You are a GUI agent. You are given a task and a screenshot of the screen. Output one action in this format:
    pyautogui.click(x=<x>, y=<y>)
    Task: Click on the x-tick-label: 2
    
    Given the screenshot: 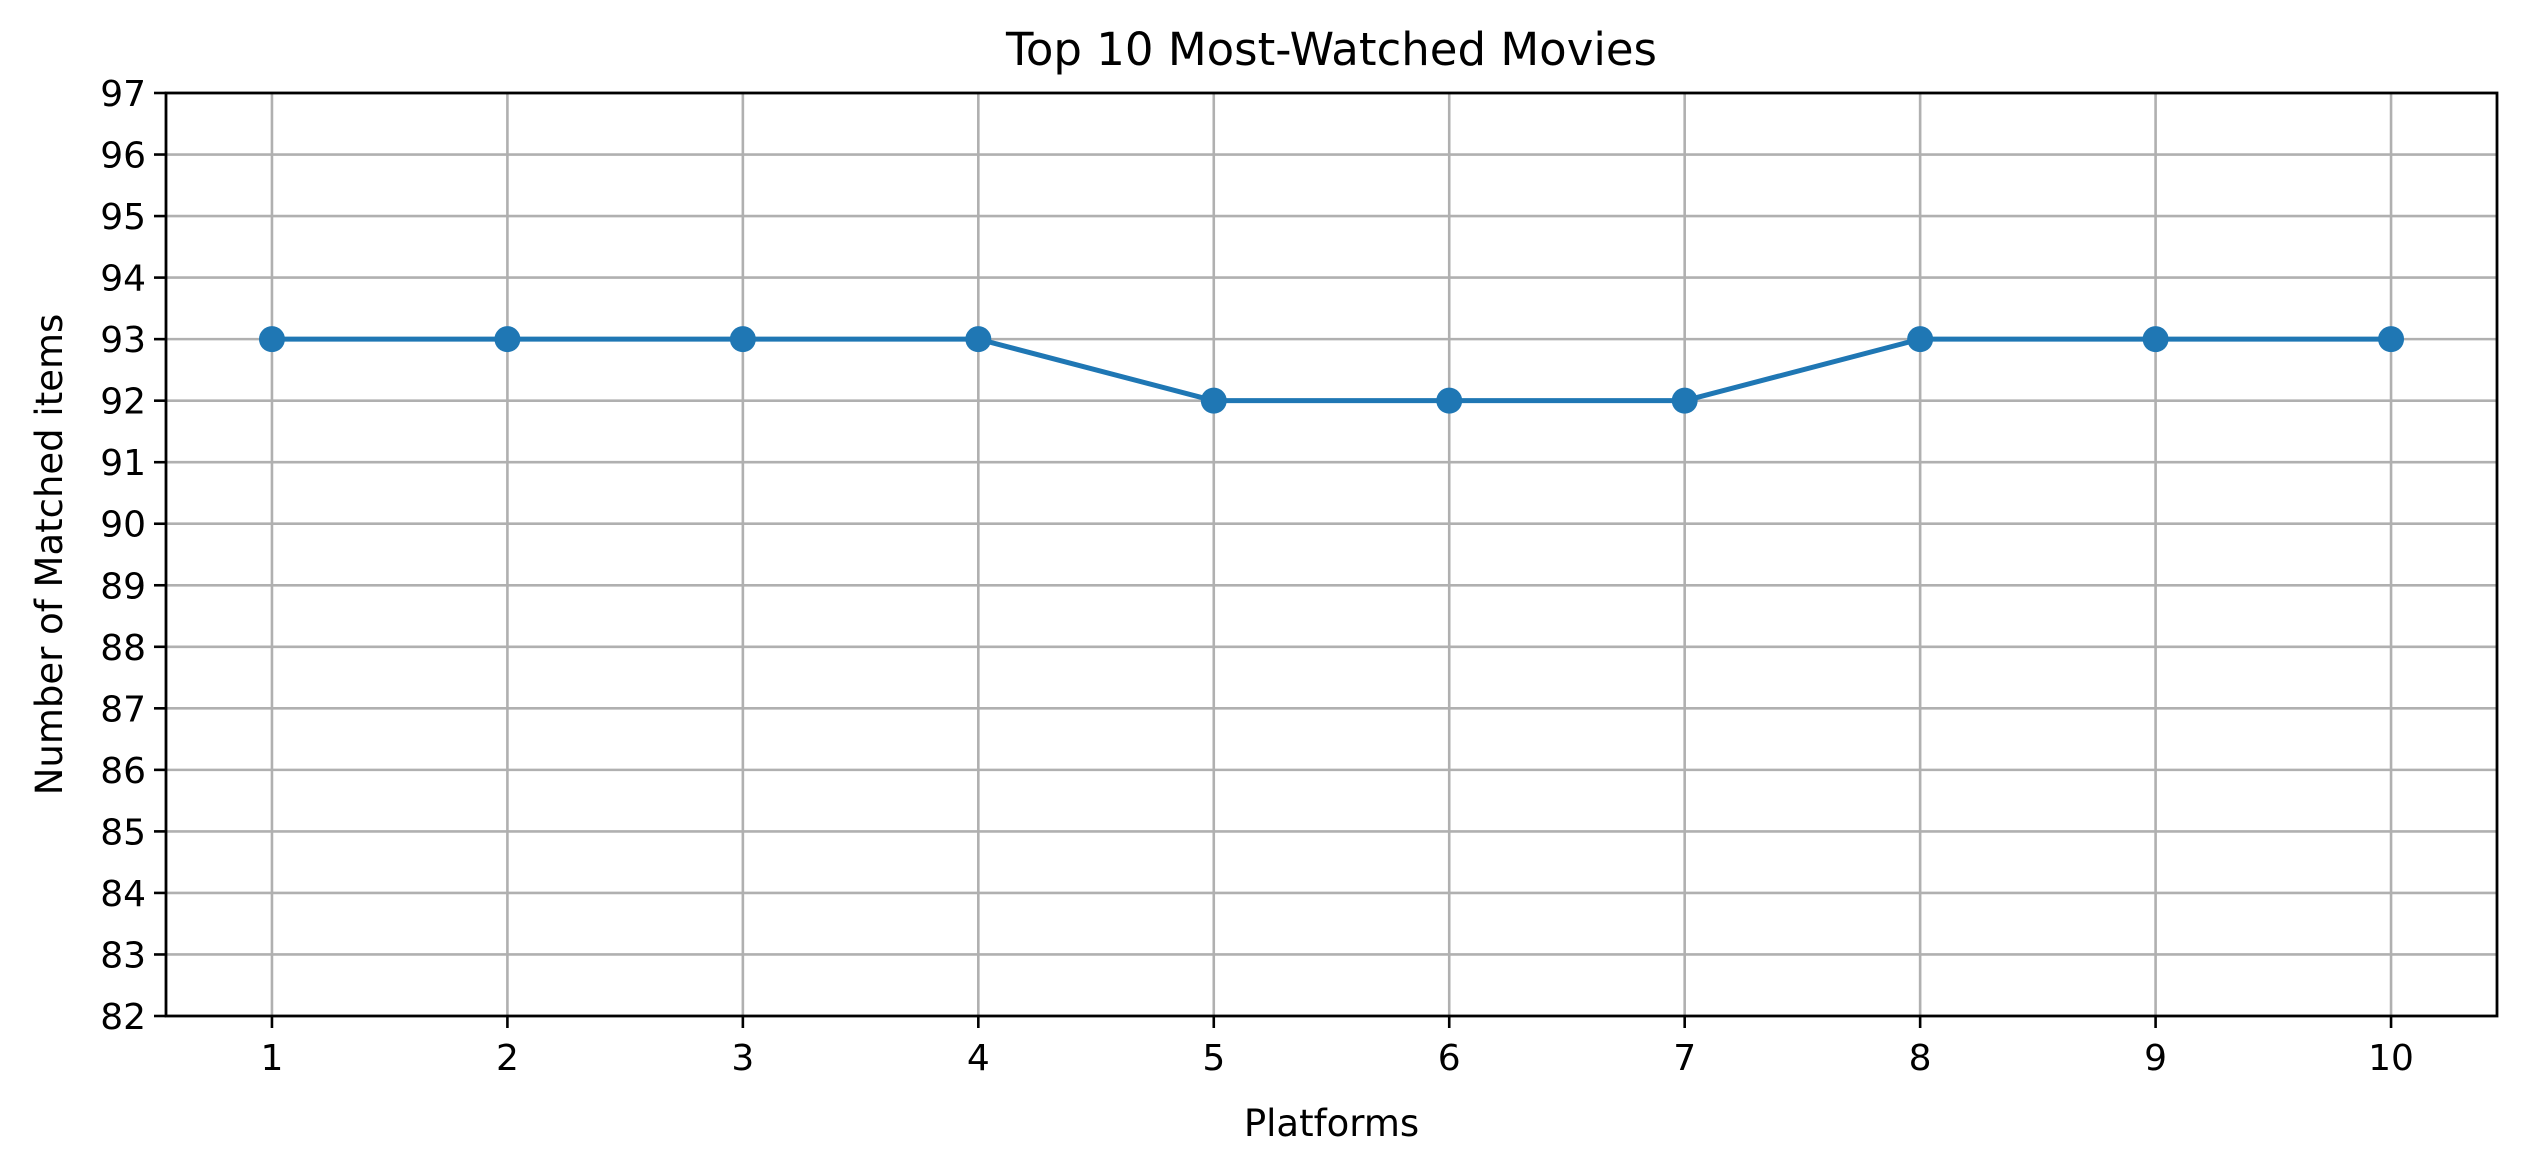 What is the action you would take?
    pyautogui.click(x=507, y=1058)
    